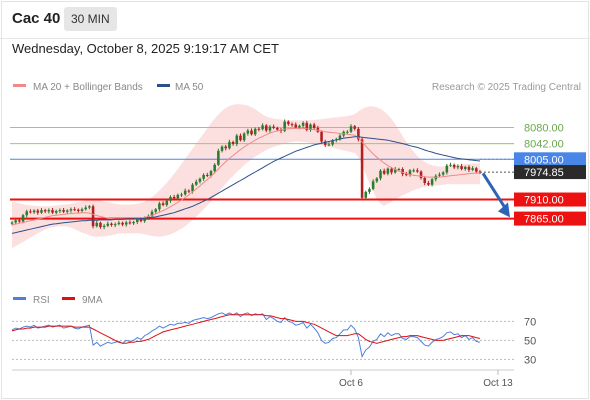 This screenshot has width=590, height=400. I want to click on rsi-tick-label: 50, so click(530, 341).